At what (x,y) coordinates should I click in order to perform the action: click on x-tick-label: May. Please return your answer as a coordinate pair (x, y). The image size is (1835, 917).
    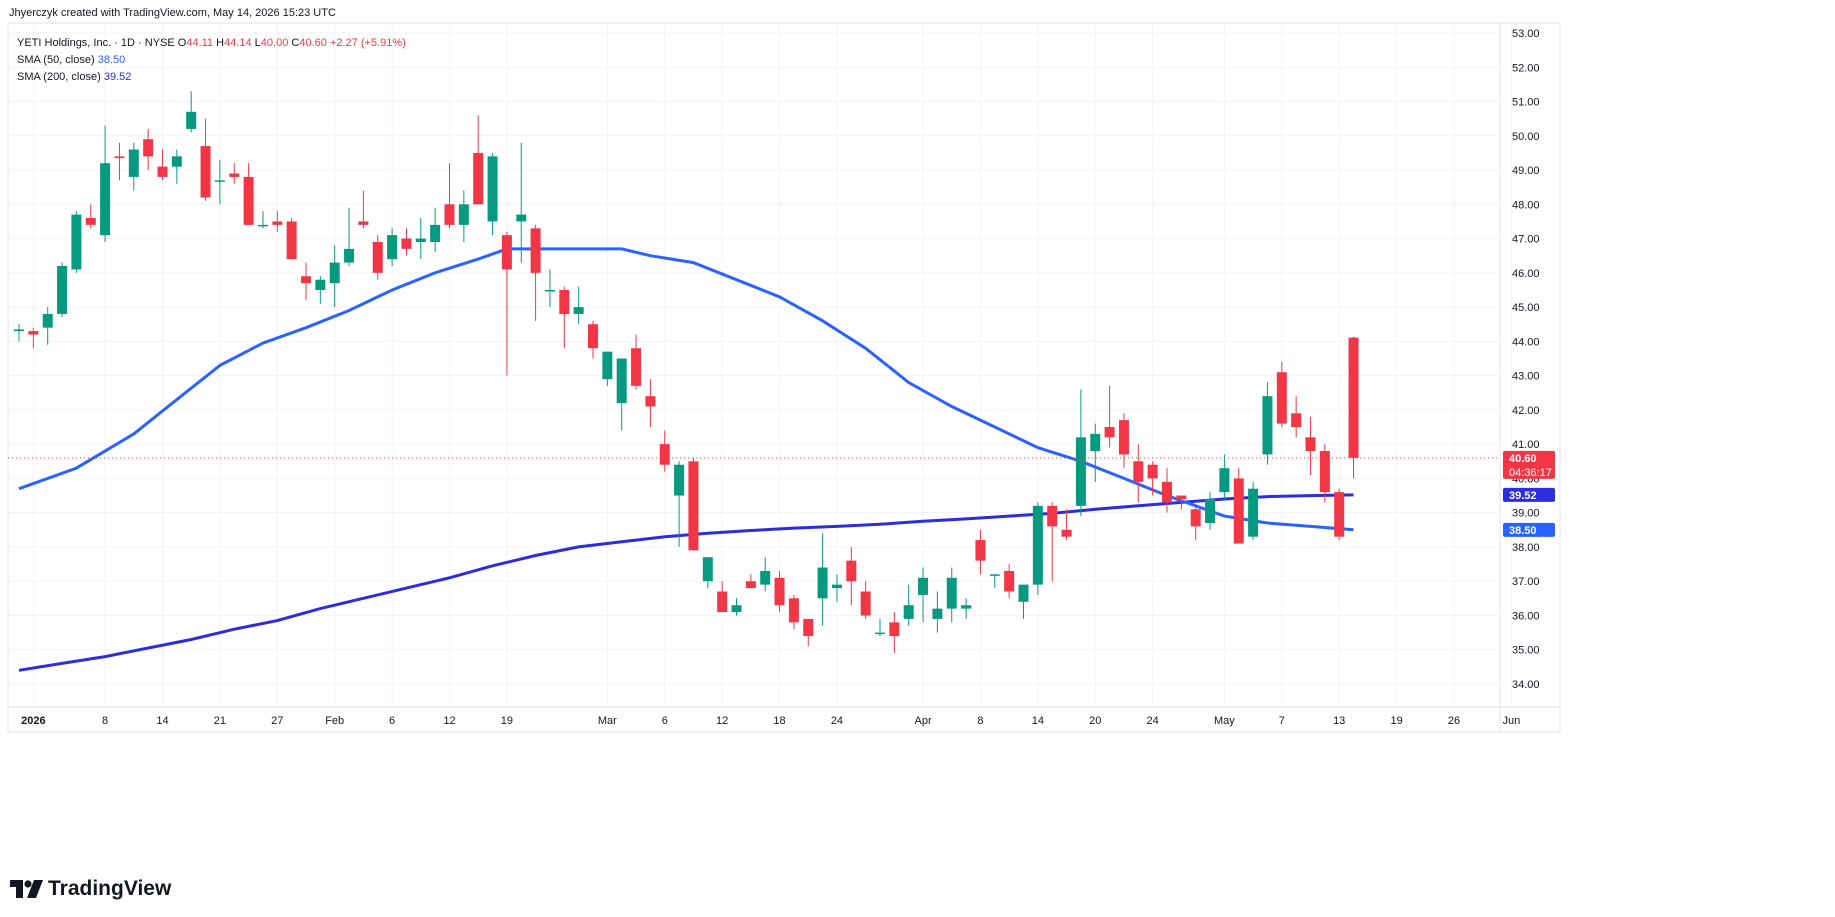
    Looking at the image, I should click on (1224, 721).